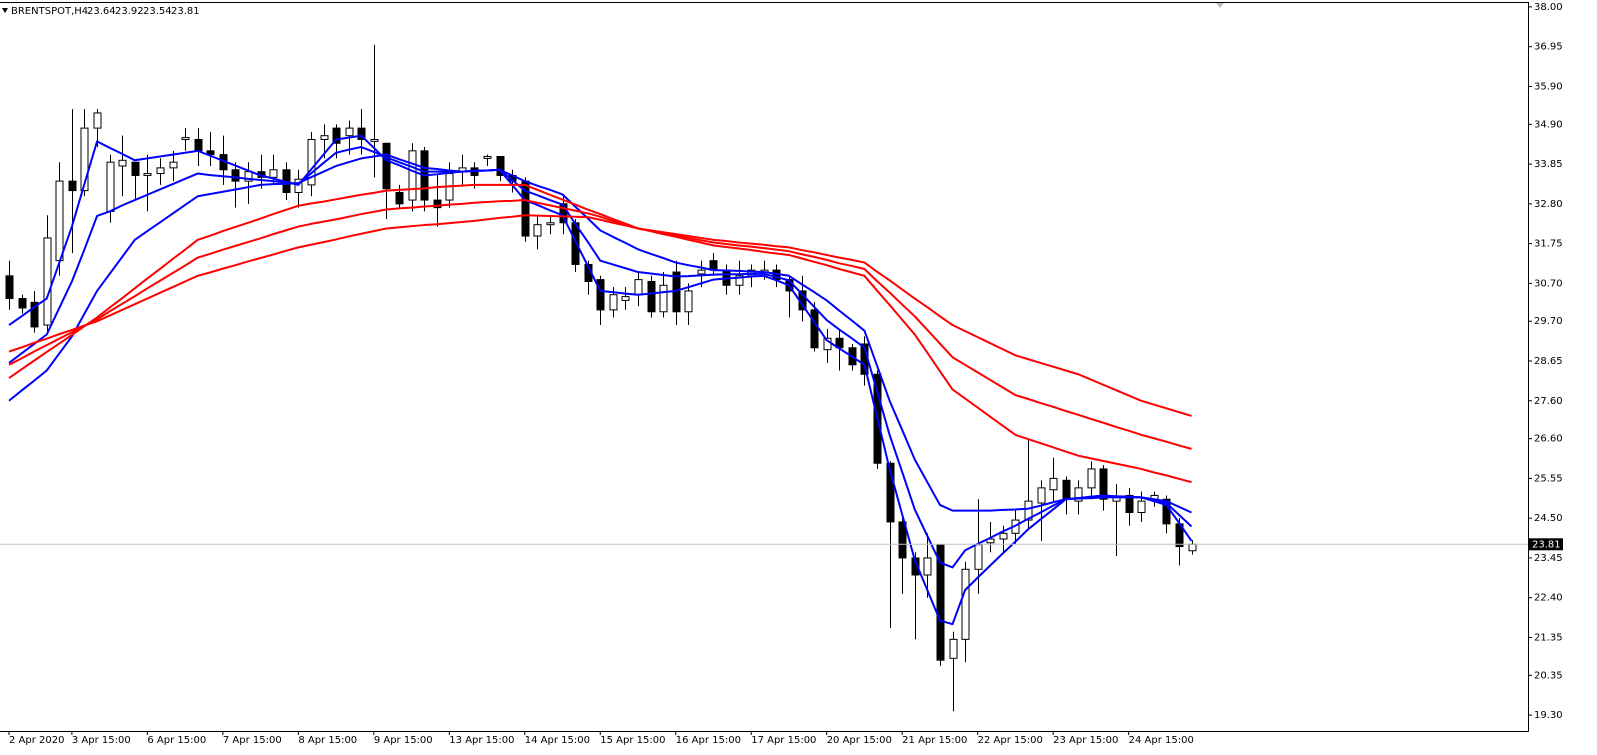 The image size is (1597, 755). I want to click on y-tick-label: 29.70, so click(1548, 321).